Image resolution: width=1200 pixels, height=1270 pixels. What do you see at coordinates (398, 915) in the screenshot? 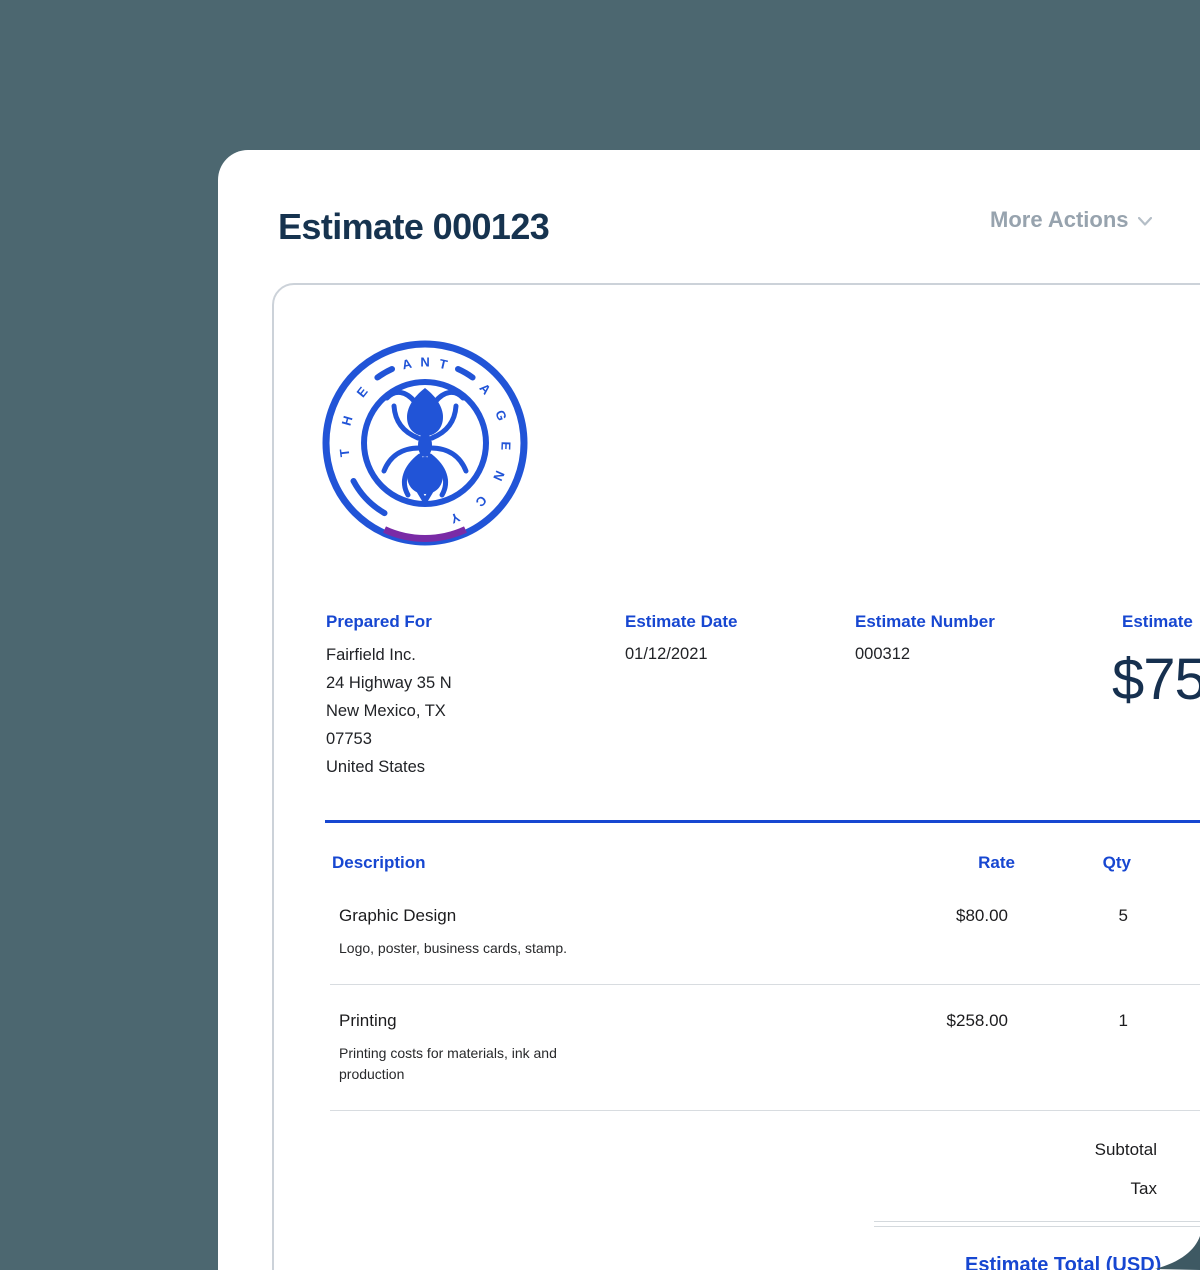
I see `item-description: Graphic Design` at bounding box center [398, 915].